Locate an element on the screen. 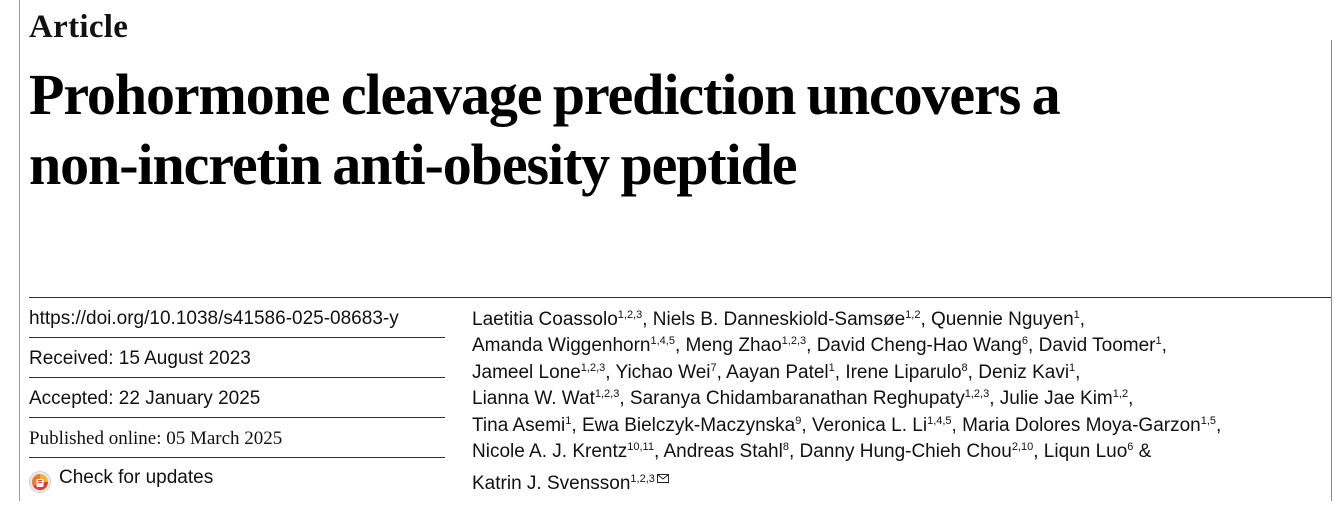  author-name: Irene Liparulo is located at coordinates (903, 372).